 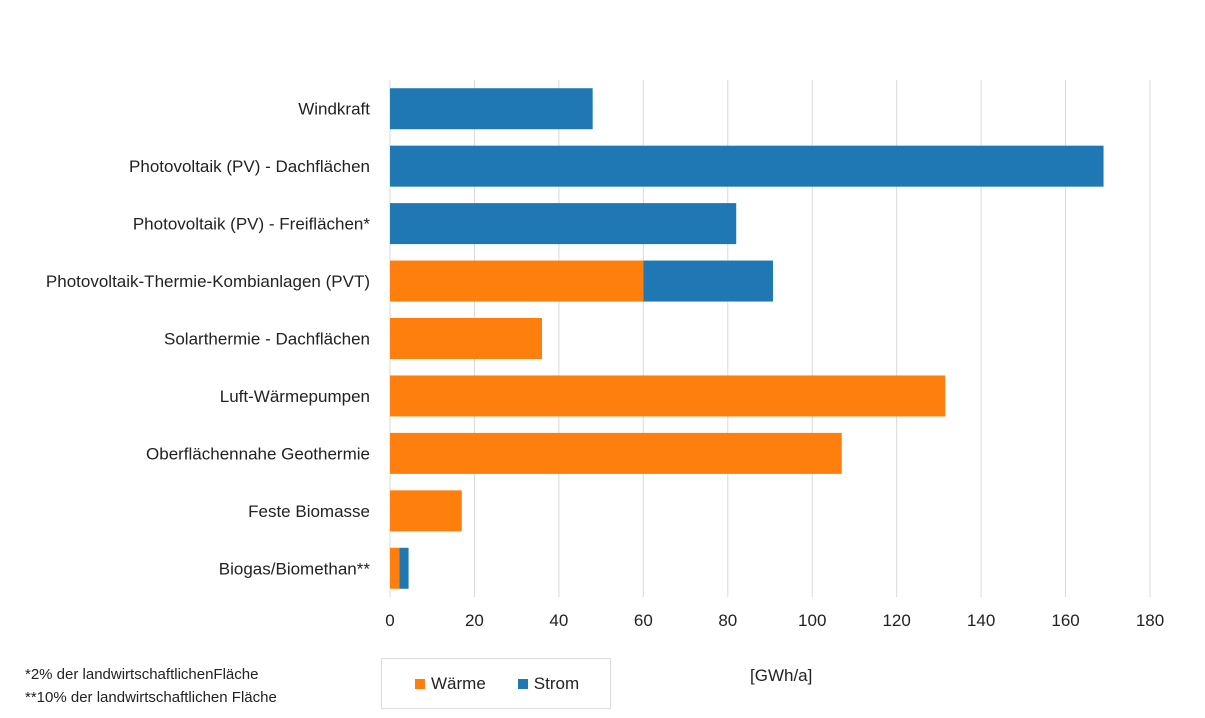 What do you see at coordinates (496, 683) in the screenshot?
I see `legend: Wärme Strom` at bounding box center [496, 683].